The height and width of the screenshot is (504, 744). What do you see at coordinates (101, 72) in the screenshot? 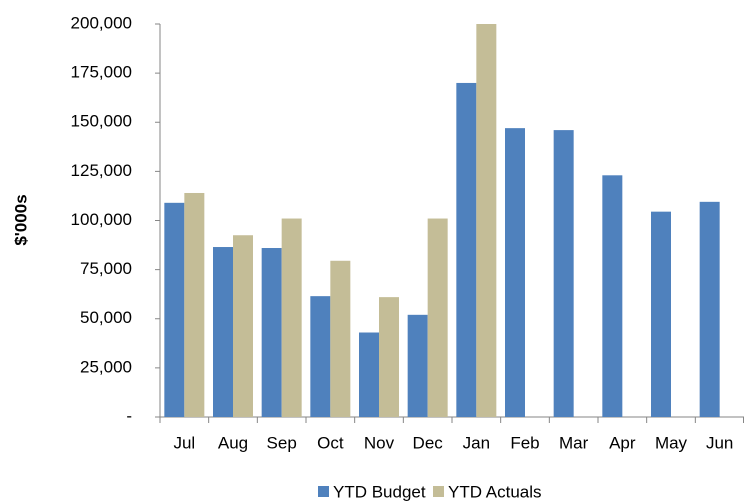
I see `y-tick-label: 175,000` at bounding box center [101, 72].